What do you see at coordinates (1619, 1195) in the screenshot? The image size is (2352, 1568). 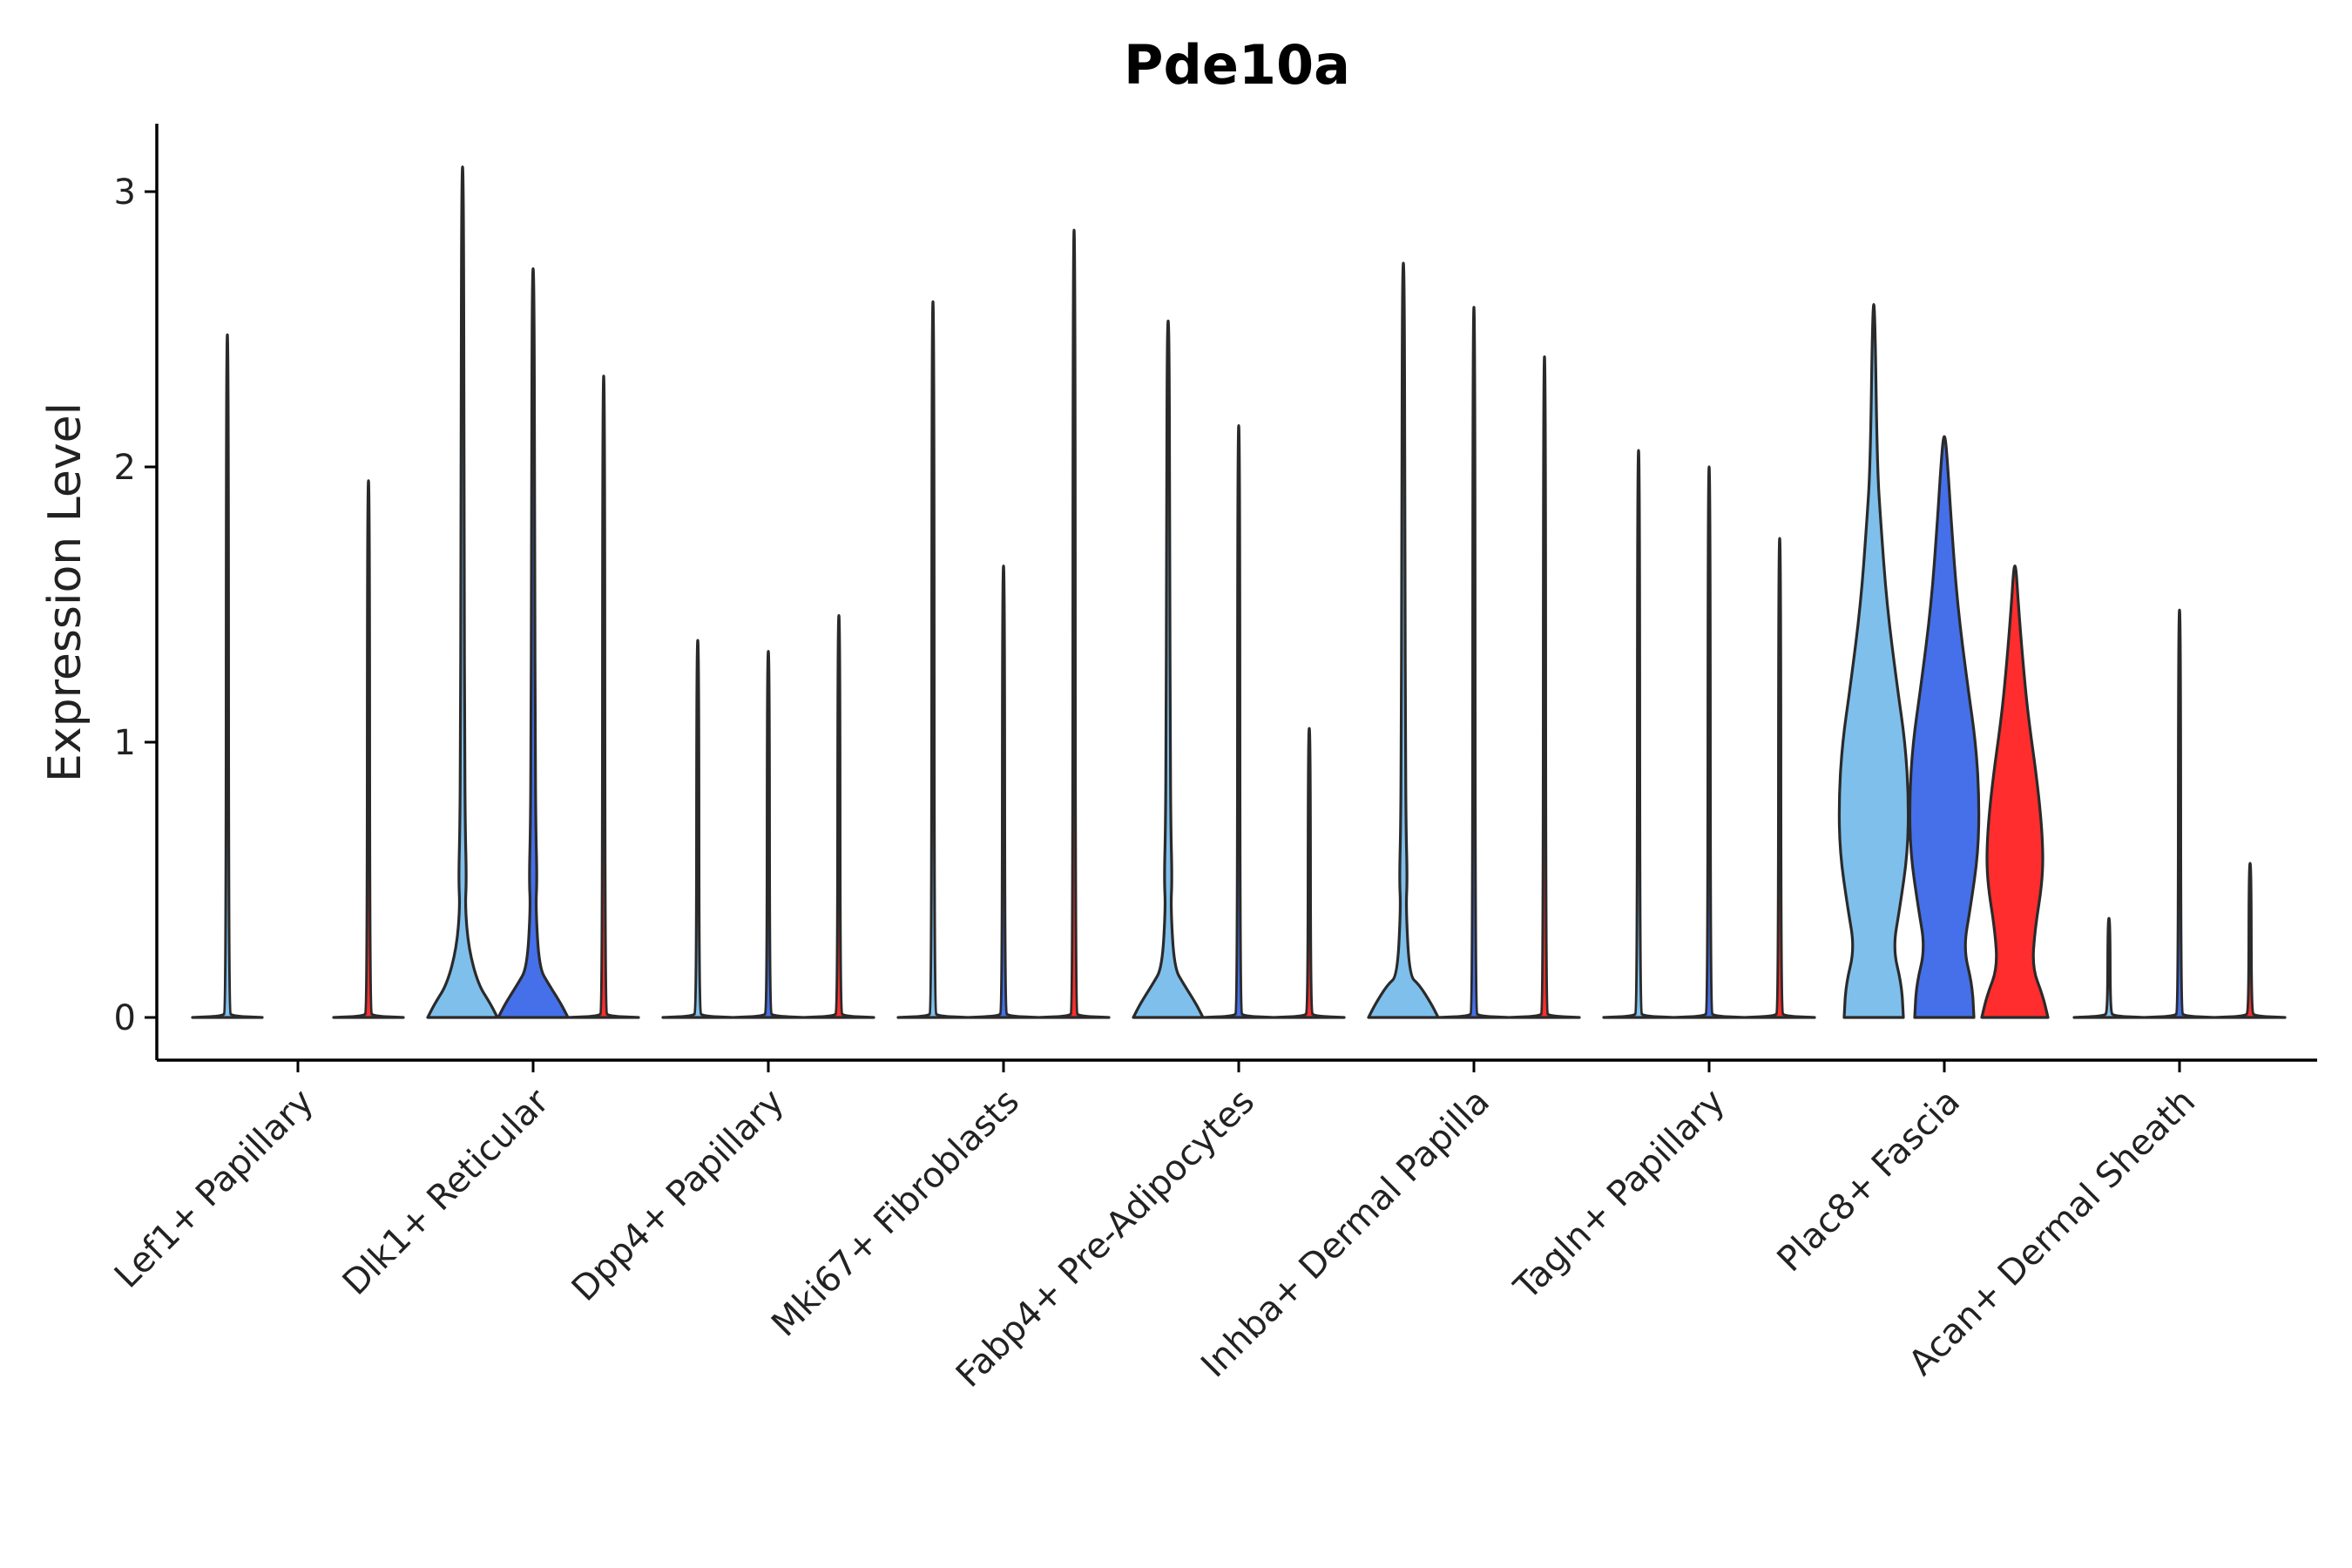 I see `x-tick-label: Tagln+ Papillary` at bounding box center [1619, 1195].